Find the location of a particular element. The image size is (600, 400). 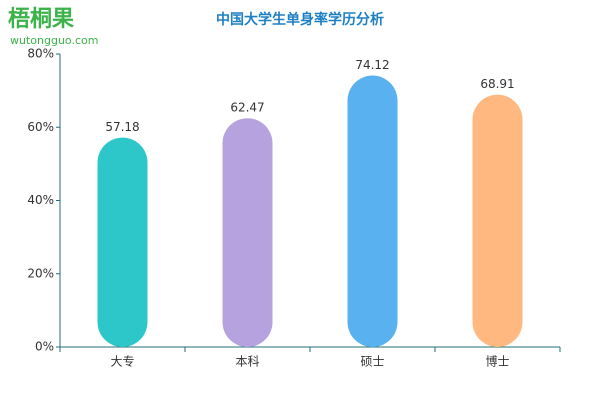

value-label: 57.18 is located at coordinates (122, 127).